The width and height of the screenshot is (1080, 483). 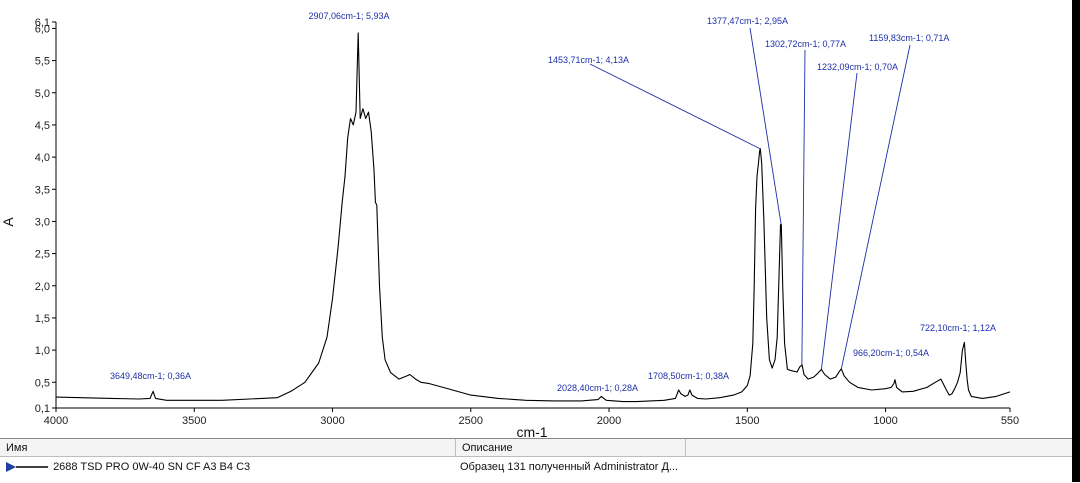 What do you see at coordinates (42, 255) in the screenshot?
I see `y-tick-label: 2,5` at bounding box center [42, 255].